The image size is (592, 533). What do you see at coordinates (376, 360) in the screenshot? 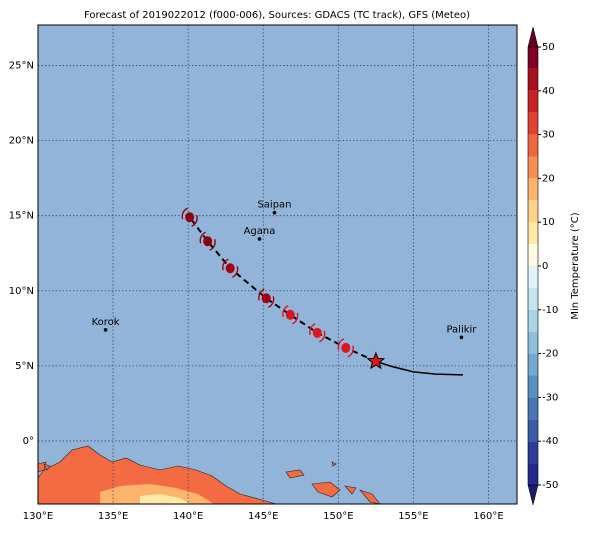
I see `current-position-star` at bounding box center [376, 360].